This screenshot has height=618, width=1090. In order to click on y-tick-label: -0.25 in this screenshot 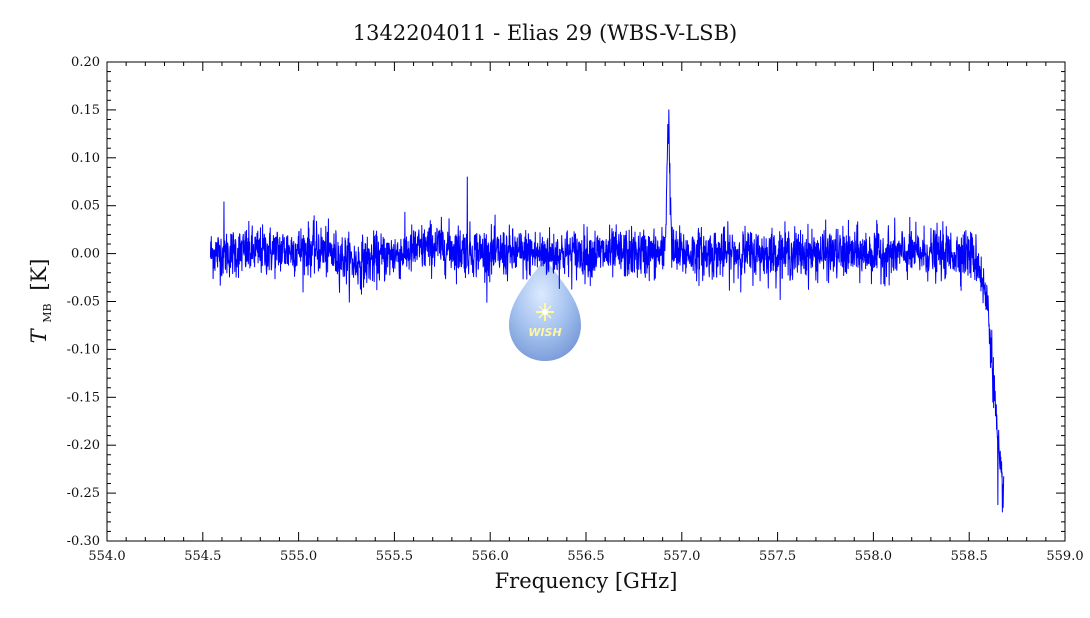, I will do `click(83, 493)`.